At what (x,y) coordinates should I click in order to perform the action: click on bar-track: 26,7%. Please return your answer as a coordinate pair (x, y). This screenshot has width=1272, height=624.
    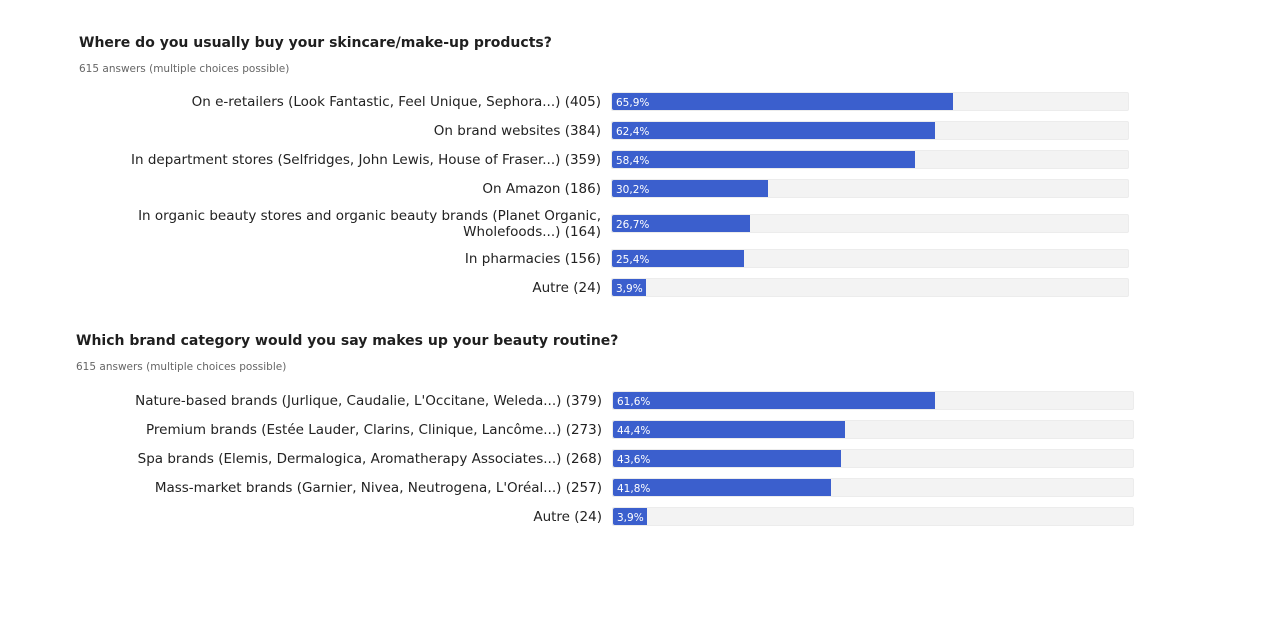
    Looking at the image, I should click on (870, 223).